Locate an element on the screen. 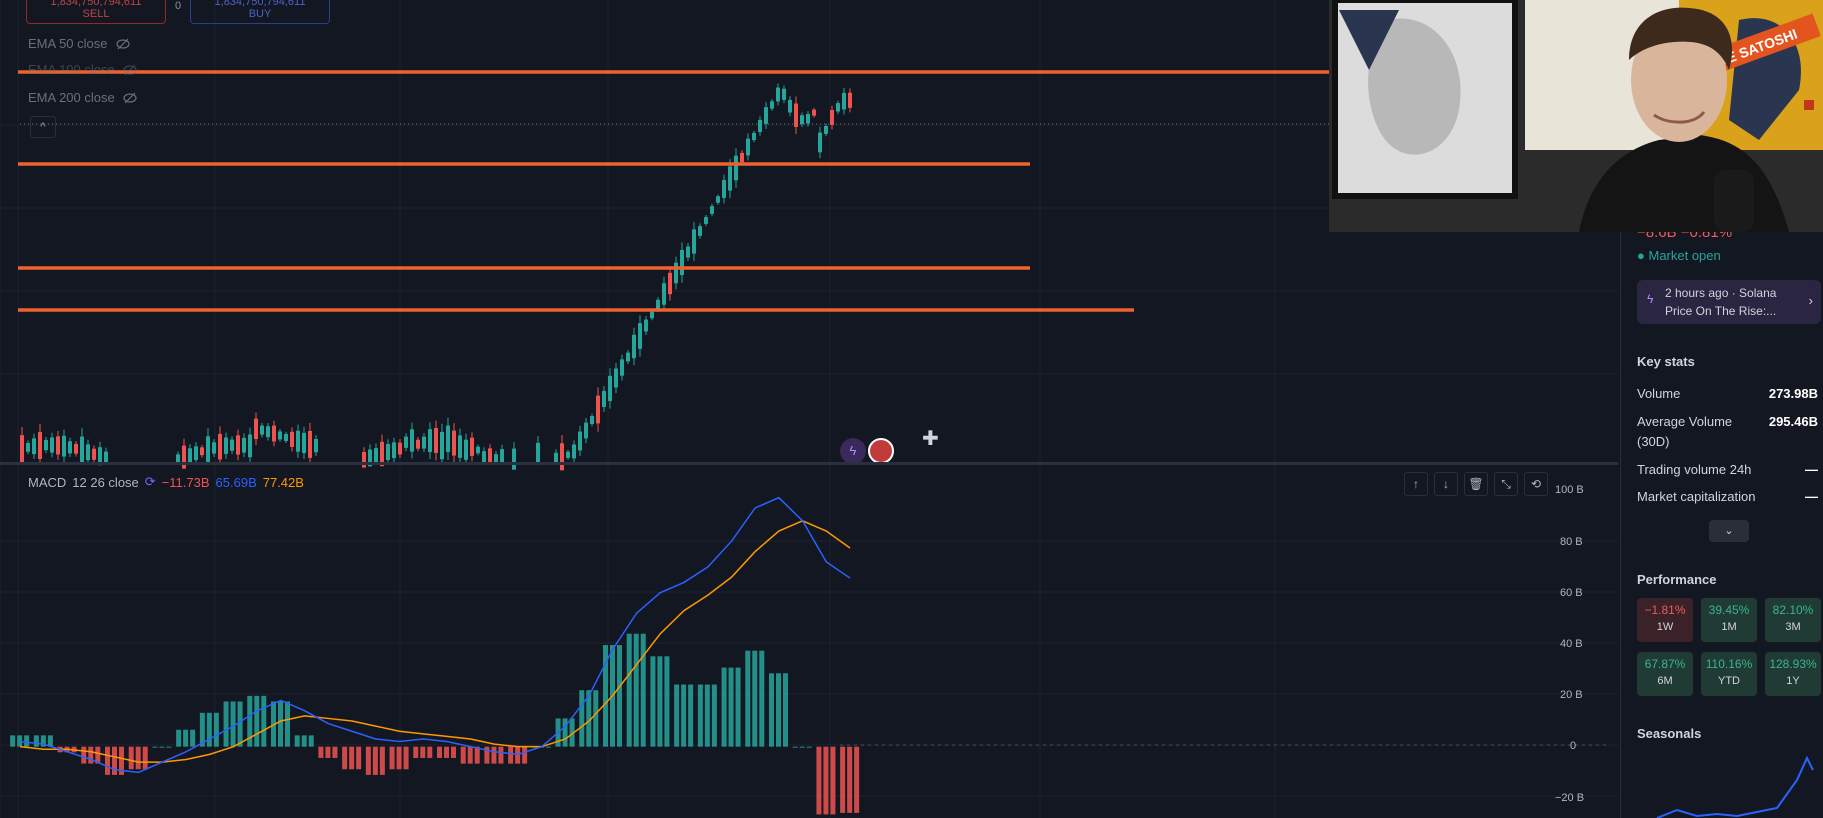 The height and width of the screenshot is (818, 1823). us-flag-event-icon is located at coordinates (881, 451).